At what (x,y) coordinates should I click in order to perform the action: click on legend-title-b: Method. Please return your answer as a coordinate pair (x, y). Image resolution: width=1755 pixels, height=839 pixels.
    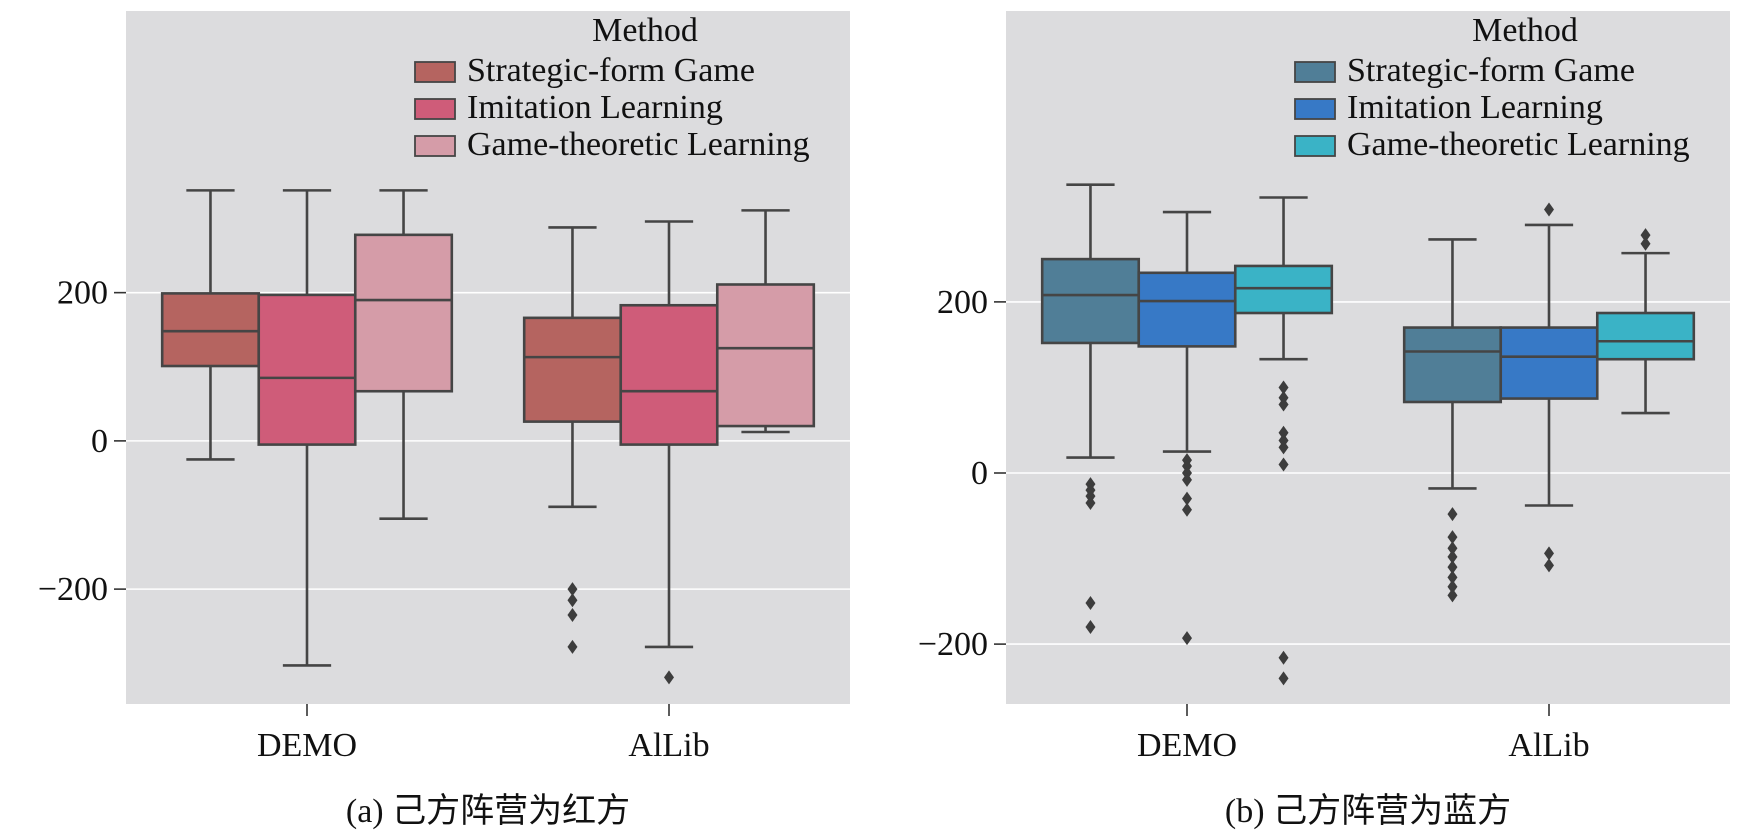
    Looking at the image, I should click on (1525, 30).